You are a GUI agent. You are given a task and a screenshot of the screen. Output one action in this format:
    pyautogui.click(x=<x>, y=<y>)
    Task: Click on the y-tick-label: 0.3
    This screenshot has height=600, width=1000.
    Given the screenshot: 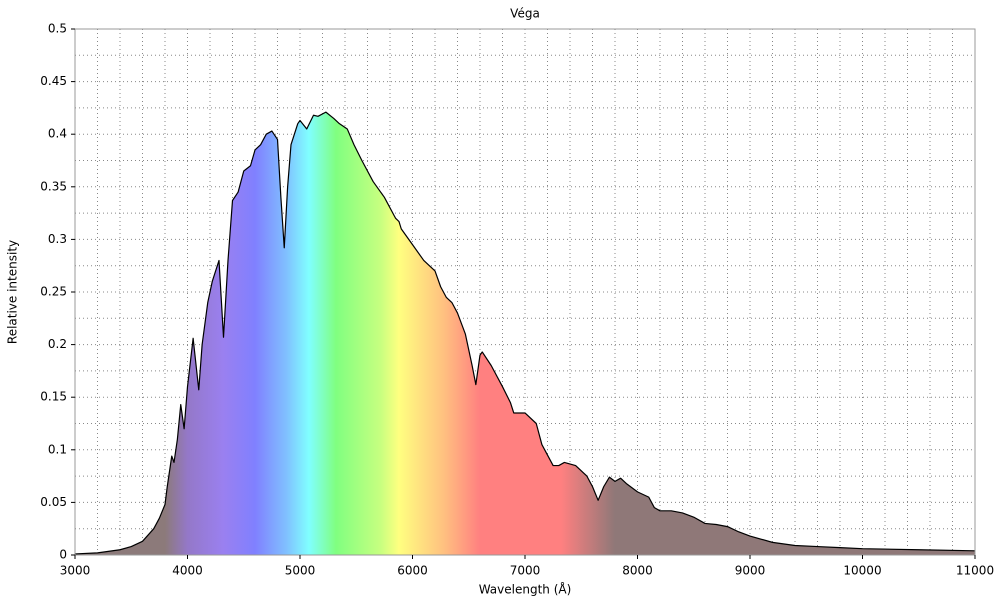 What is the action you would take?
    pyautogui.click(x=57, y=239)
    